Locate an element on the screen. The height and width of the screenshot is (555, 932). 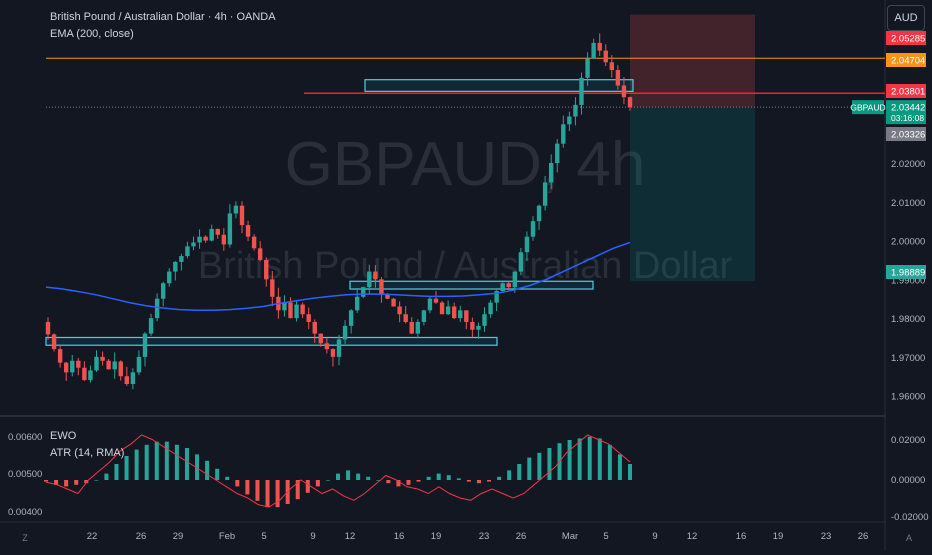
price-tick-label: 1.96000 is located at coordinates (908, 397).